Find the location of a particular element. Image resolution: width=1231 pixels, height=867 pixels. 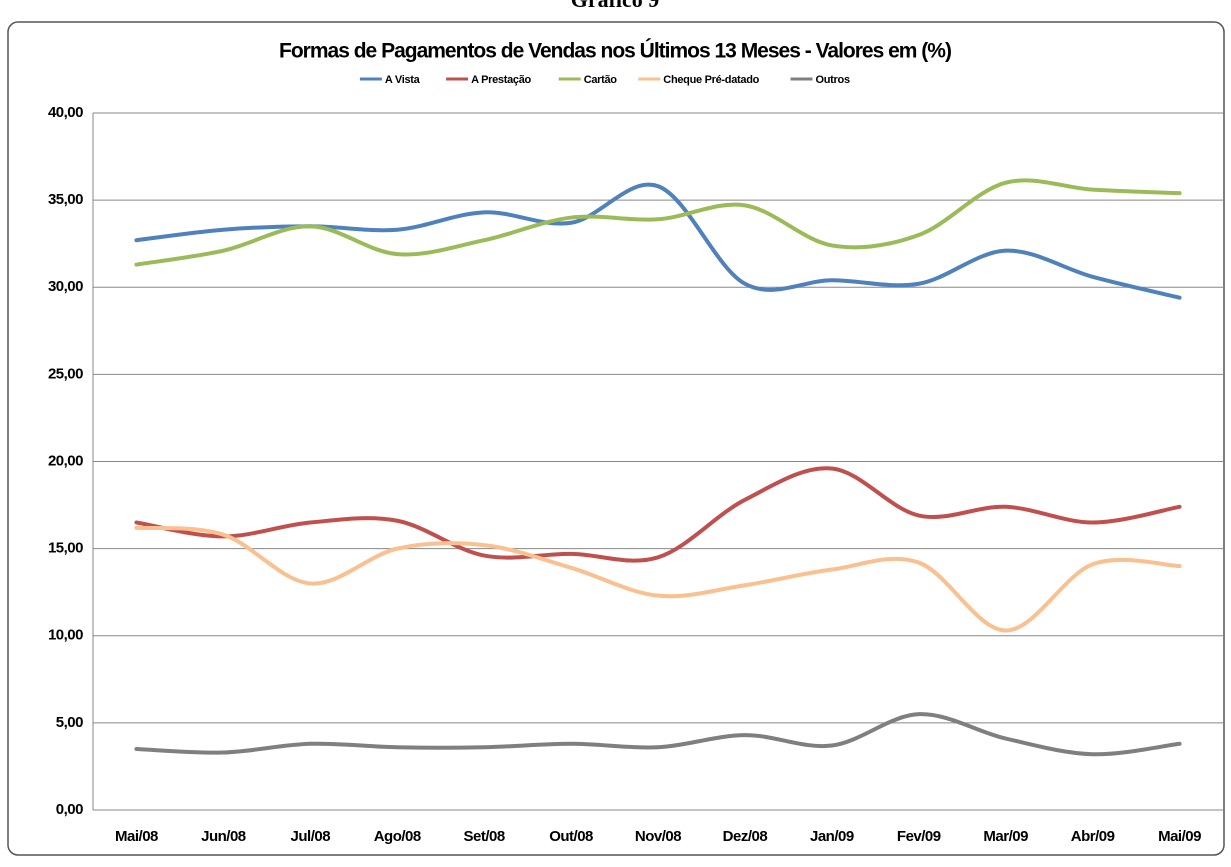

y-tick-label: 10,00 is located at coordinates (65, 635).